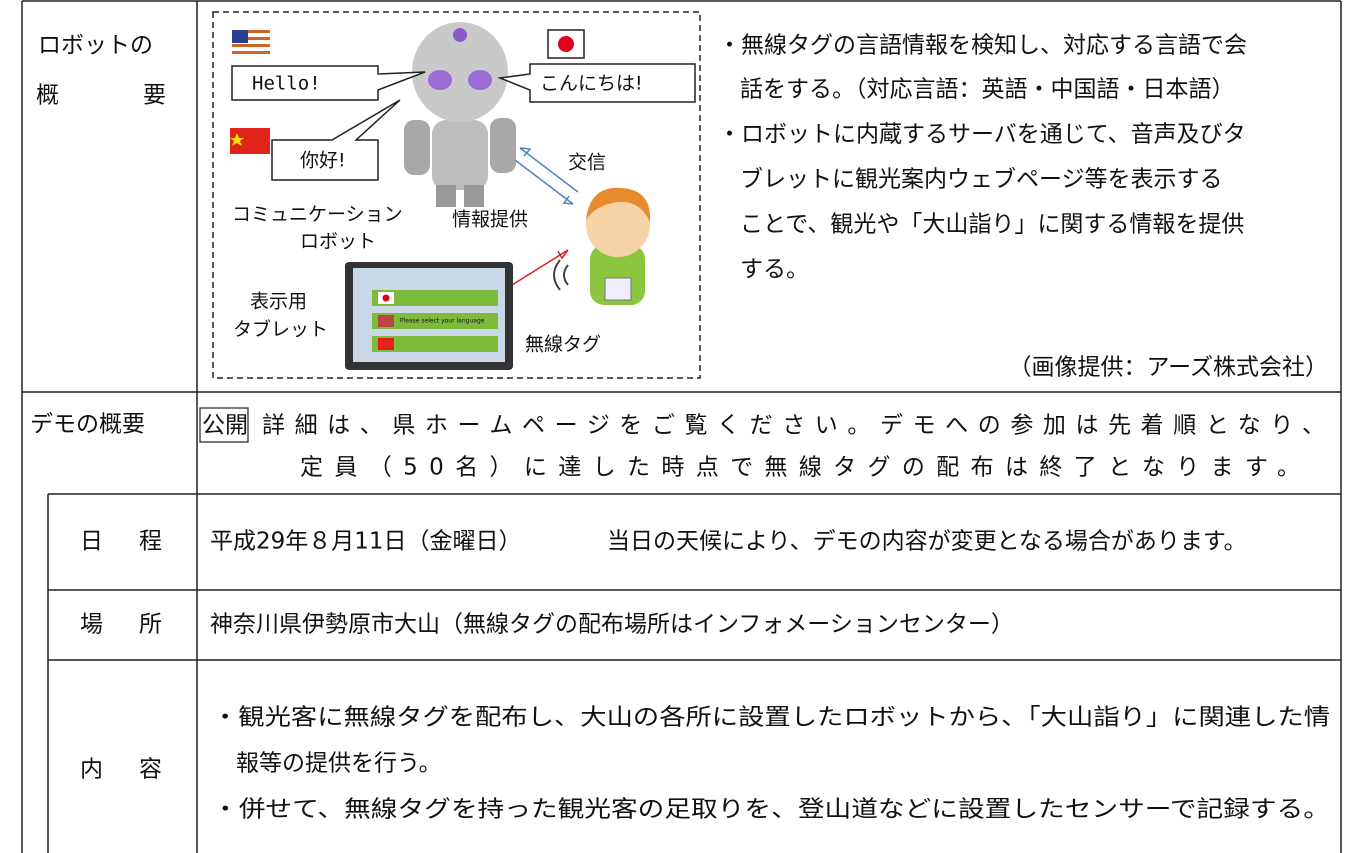 The image size is (1351, 853). What do you see at coordinates (992, 225) in the screenshot?
I see `bullet-text: ことで、観光や「大山詣り」に関する情報を提供` at bounding box center [992, 225].